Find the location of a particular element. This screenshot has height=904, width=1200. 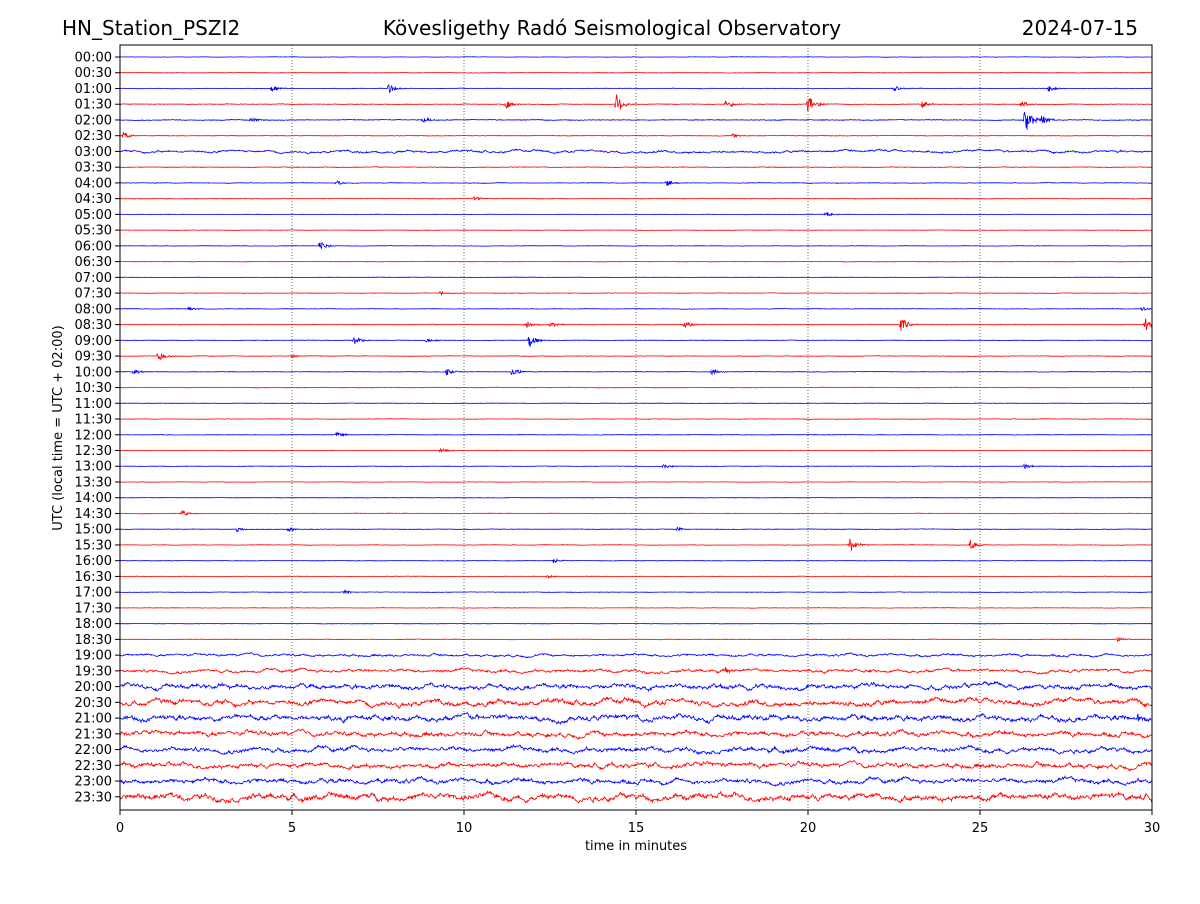

y-tick-label: 12:30 is located at coordinates (93, 451).